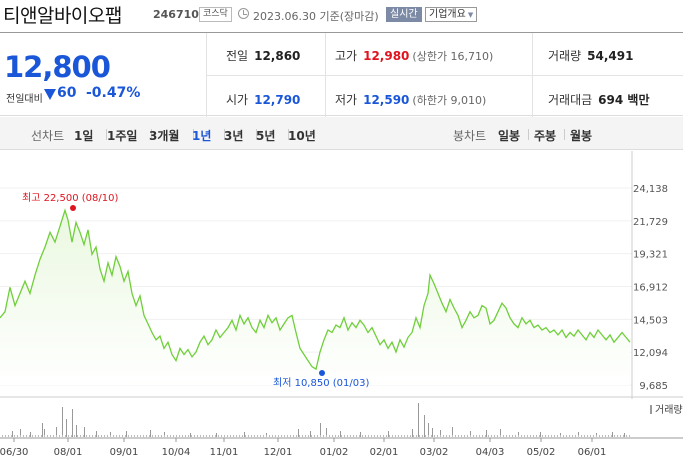 Image resolution: width=683 pixels, height=466 pixels. I want to click on realtime-button: 실시간, so click(404, 14).